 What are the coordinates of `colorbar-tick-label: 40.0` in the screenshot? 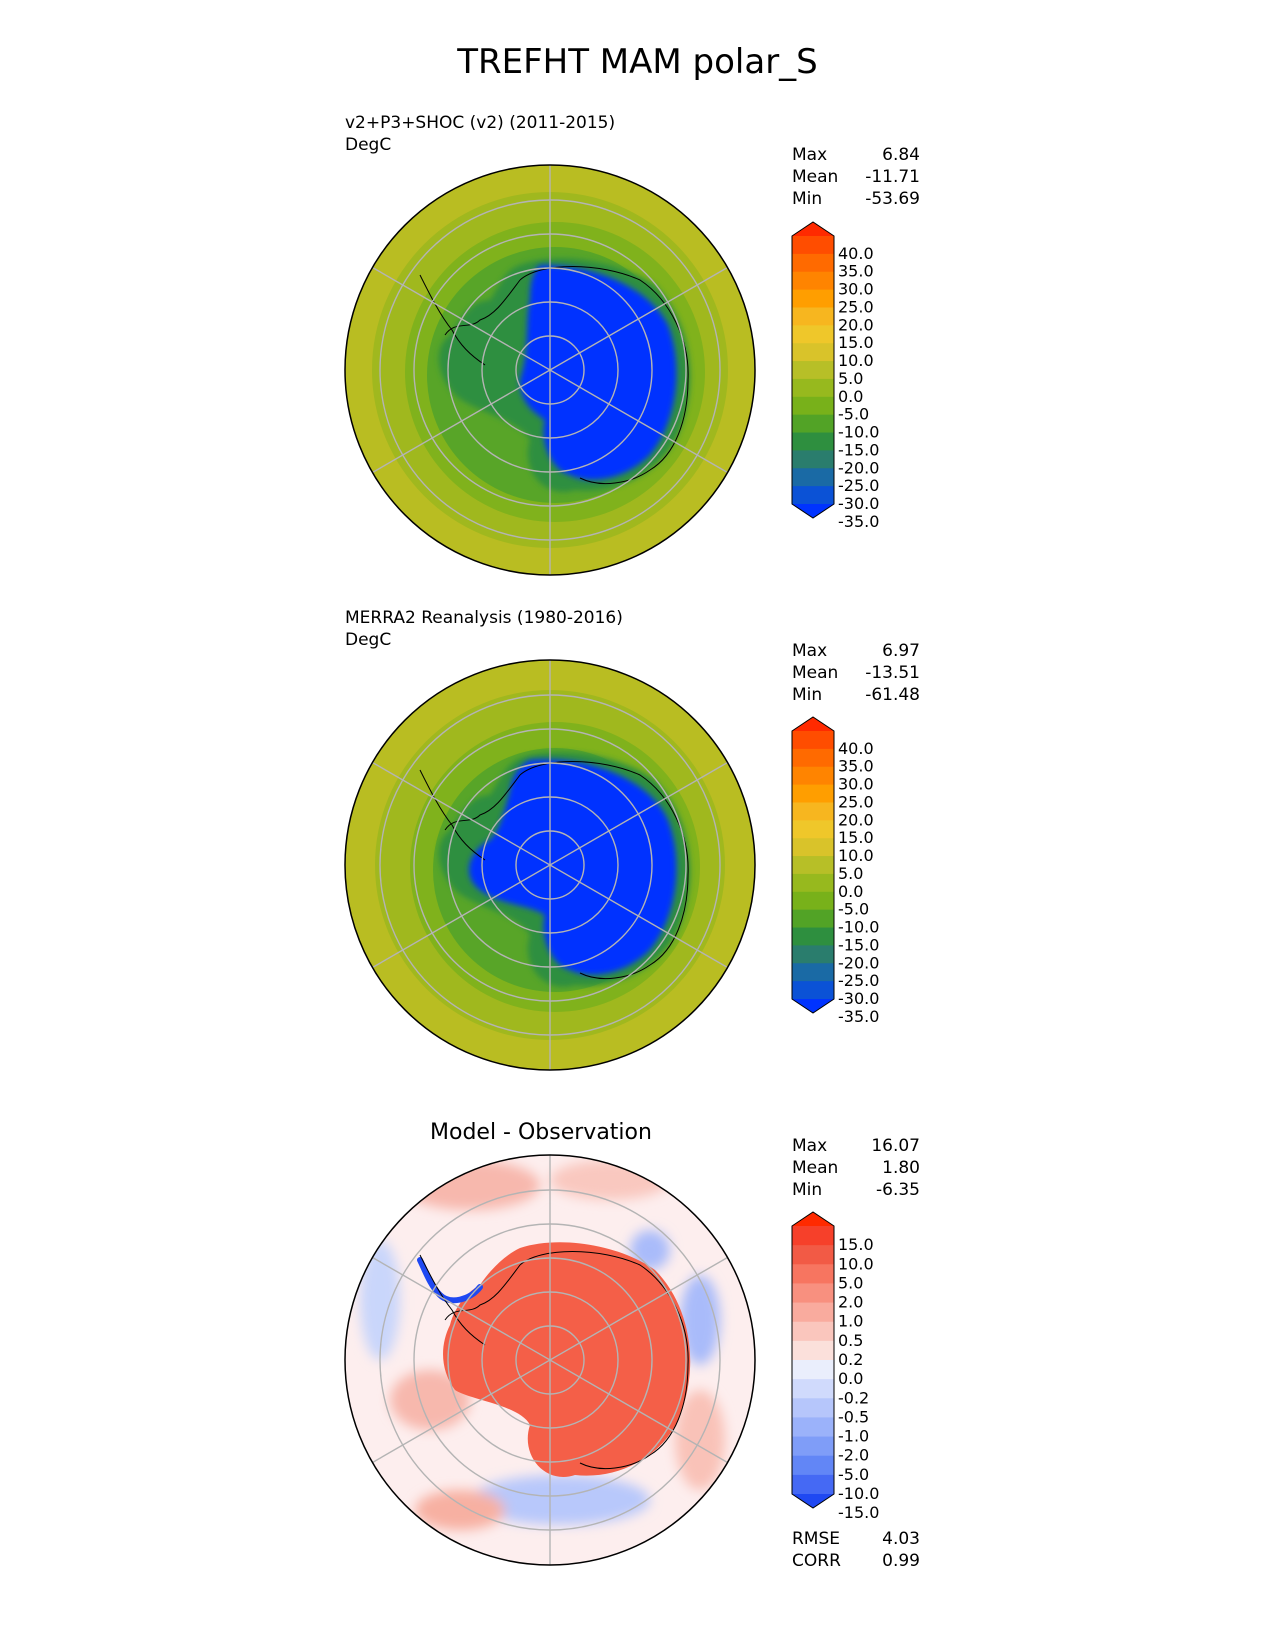 It's located at (856, 253).